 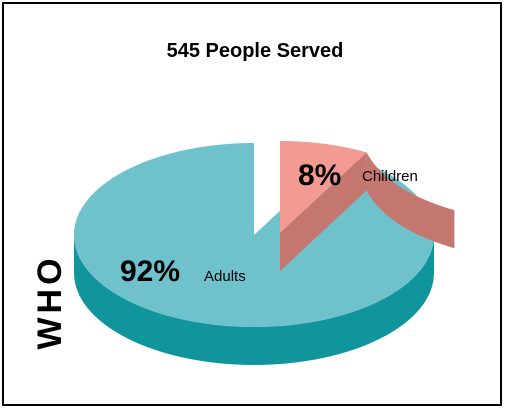 I want to click on children-slice-side, so click(x=410, y=200).